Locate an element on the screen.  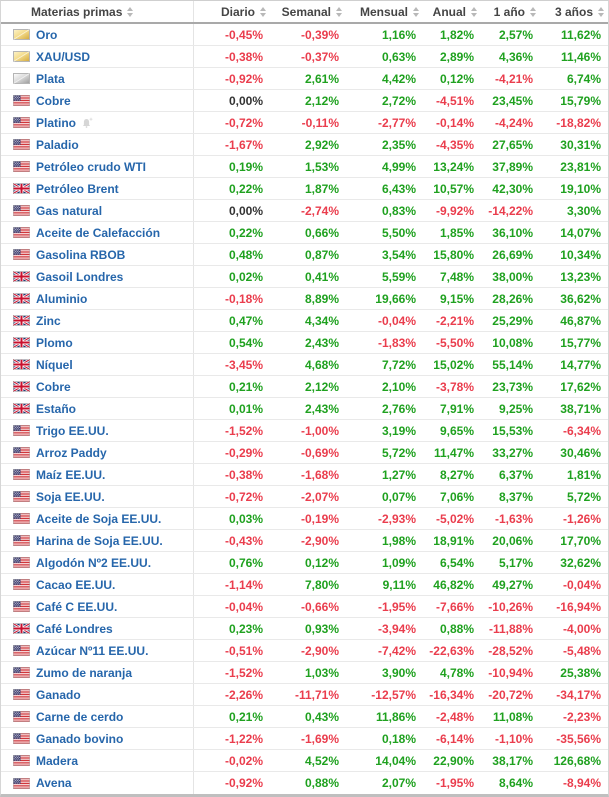
commodity-link: Oro is located at coordinates (47, 34).